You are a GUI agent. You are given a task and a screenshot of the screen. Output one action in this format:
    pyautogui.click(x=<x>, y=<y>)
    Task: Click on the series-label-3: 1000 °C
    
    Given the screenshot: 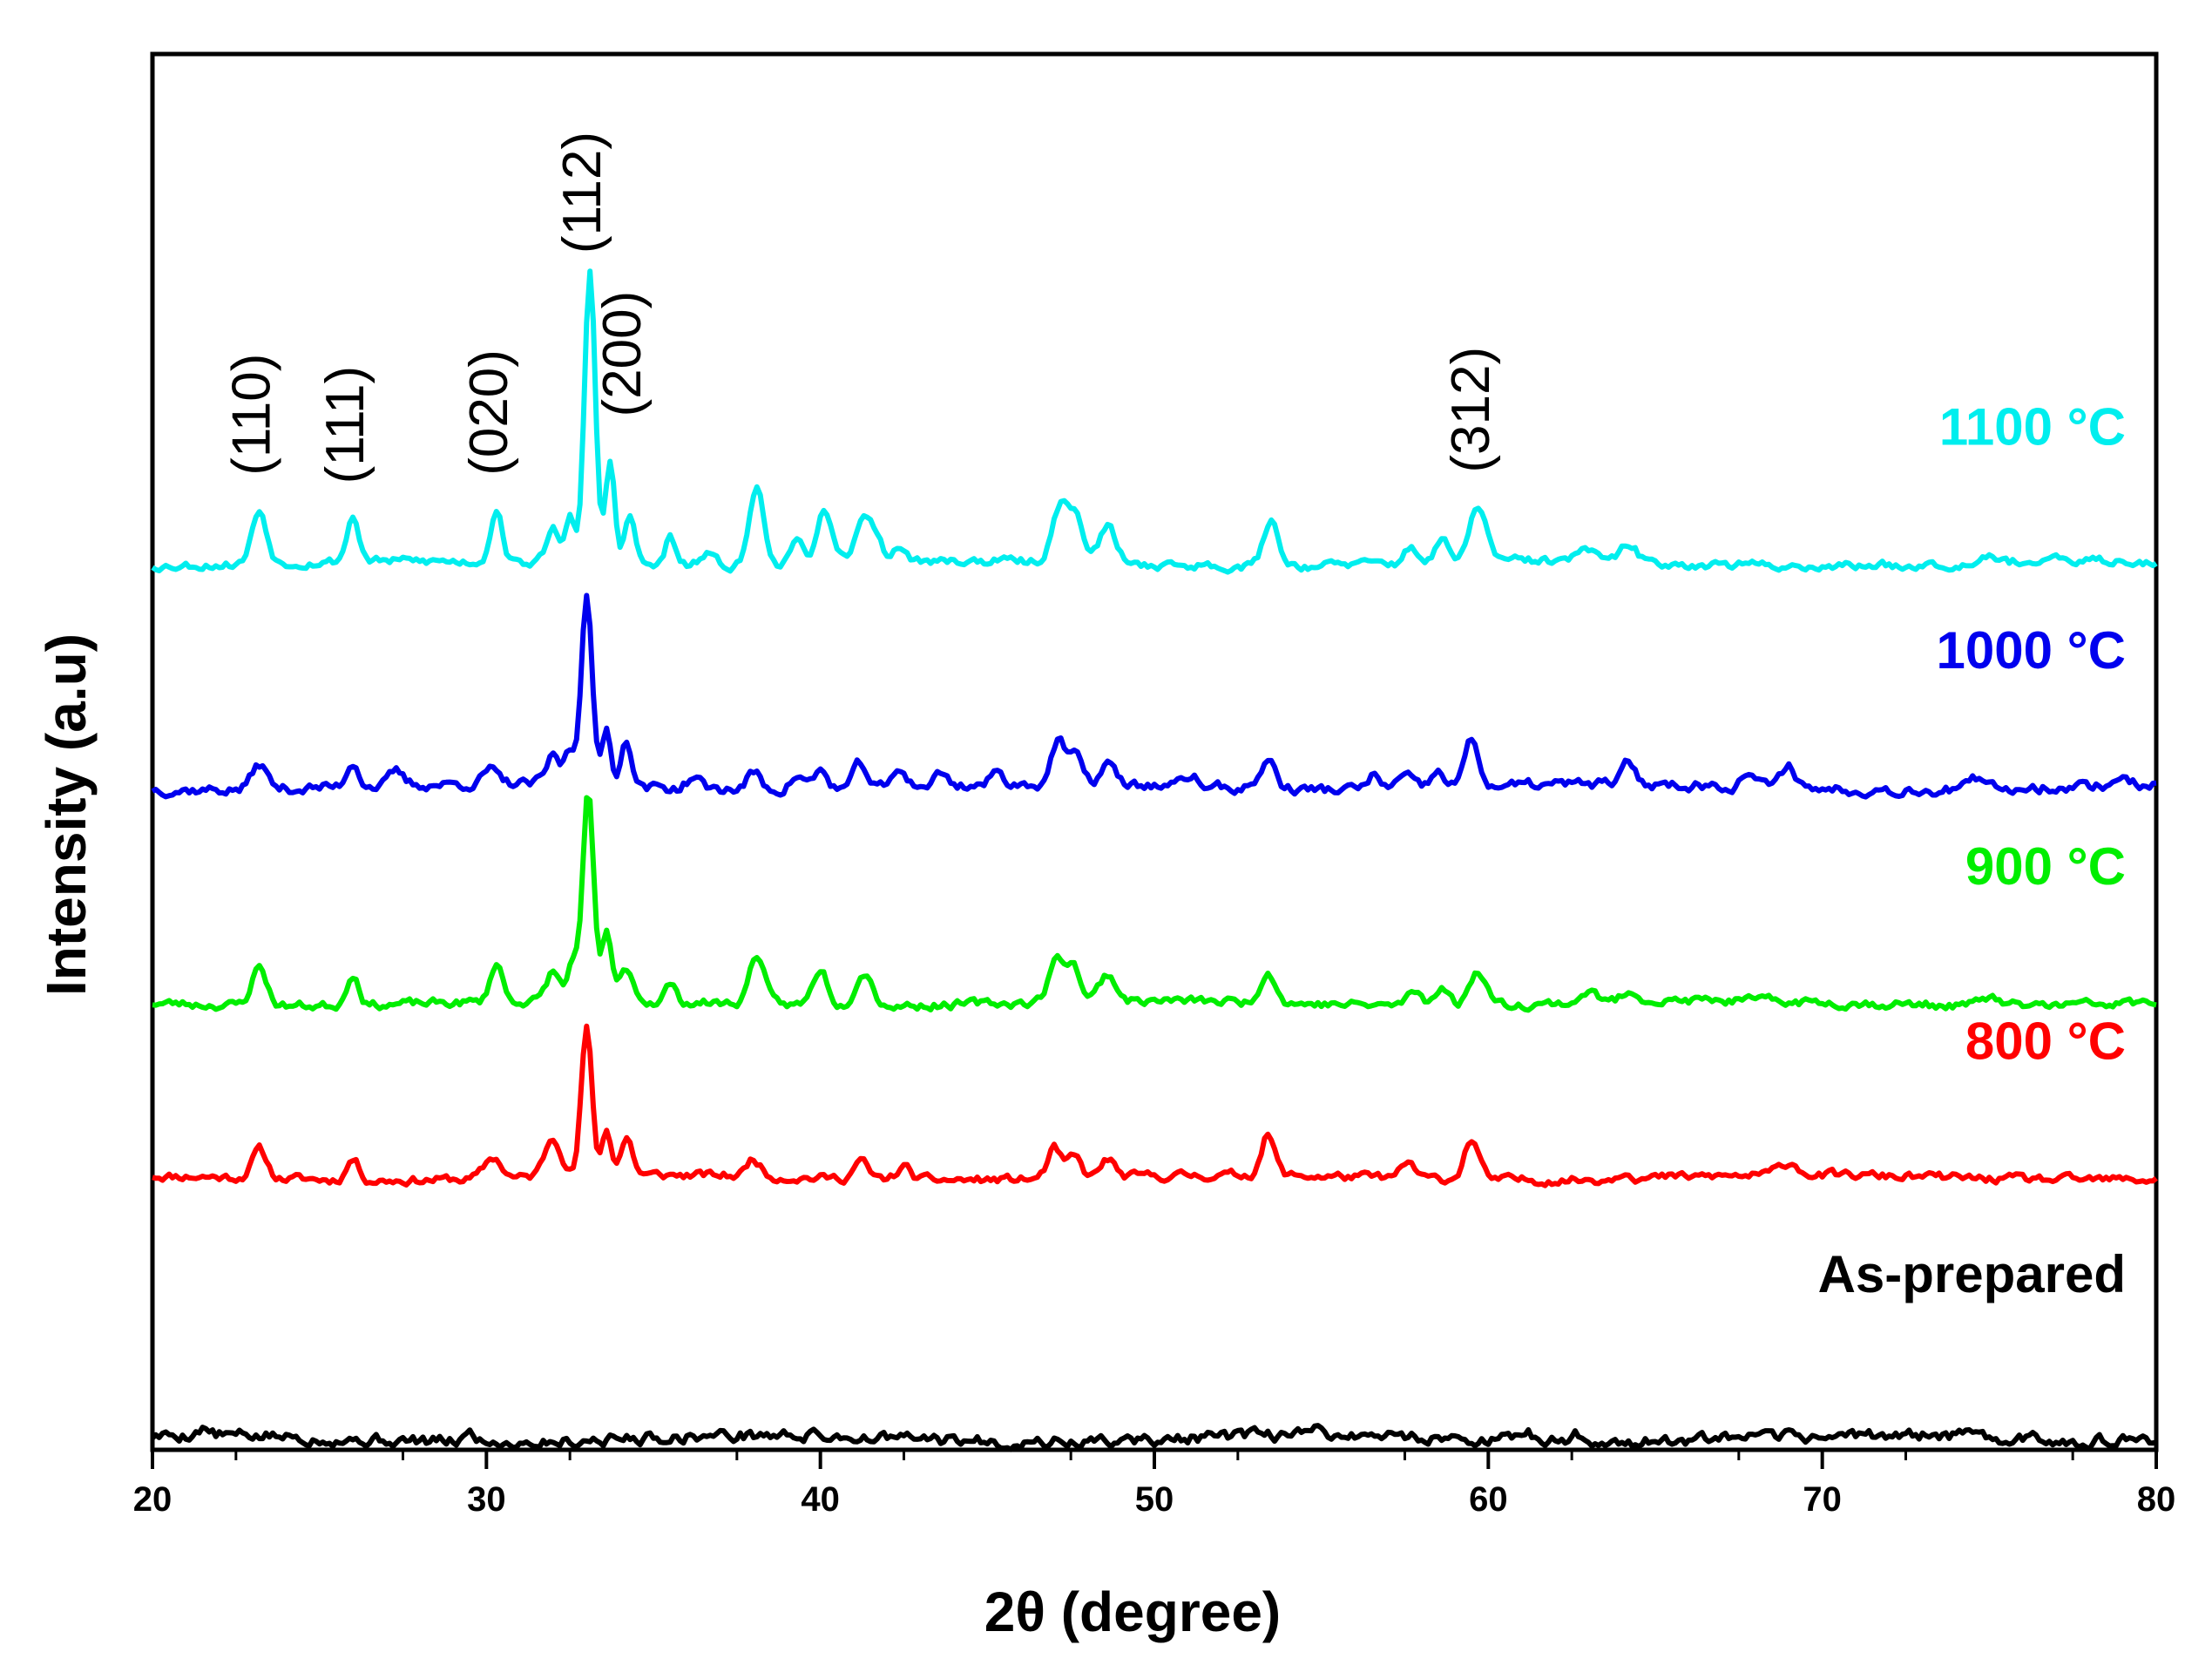 What is the action you would take?
    pyautogui.click(x=2031, y=650)
    